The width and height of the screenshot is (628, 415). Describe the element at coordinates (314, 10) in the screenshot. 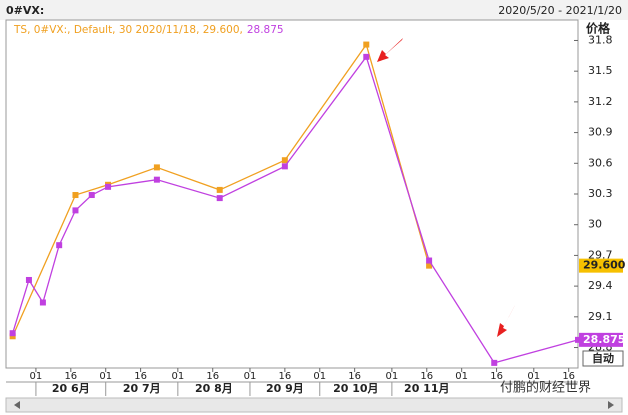

I see `header-bar` at that location.